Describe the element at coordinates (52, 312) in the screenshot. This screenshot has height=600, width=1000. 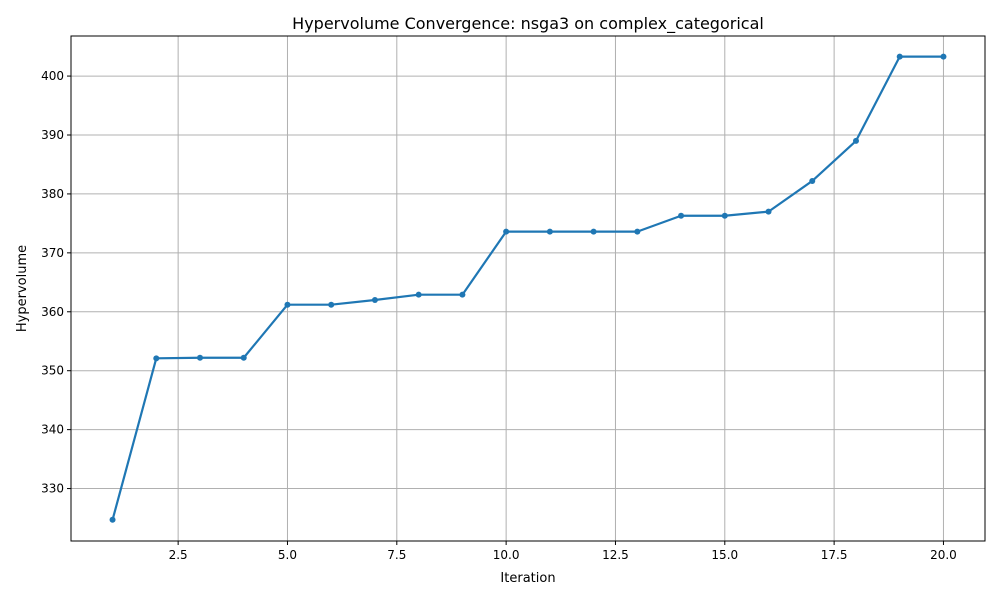
I see `y-tick-label: 360` at that location.